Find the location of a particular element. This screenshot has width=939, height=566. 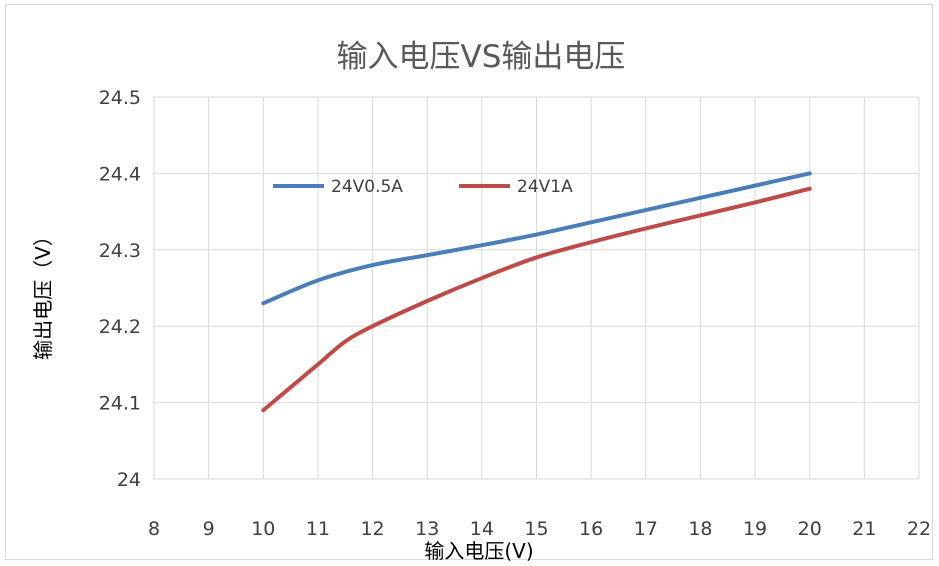

y-tick-label: 24.2 is located at coordinates (120, 327).